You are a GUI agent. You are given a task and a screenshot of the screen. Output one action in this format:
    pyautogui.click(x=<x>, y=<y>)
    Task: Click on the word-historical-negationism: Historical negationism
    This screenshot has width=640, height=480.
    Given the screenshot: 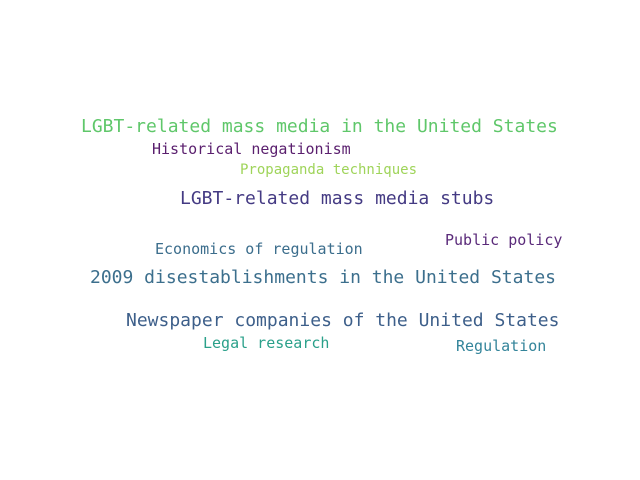 What is the action you would take?
    pyautogui.click(x=251, y=149)
    